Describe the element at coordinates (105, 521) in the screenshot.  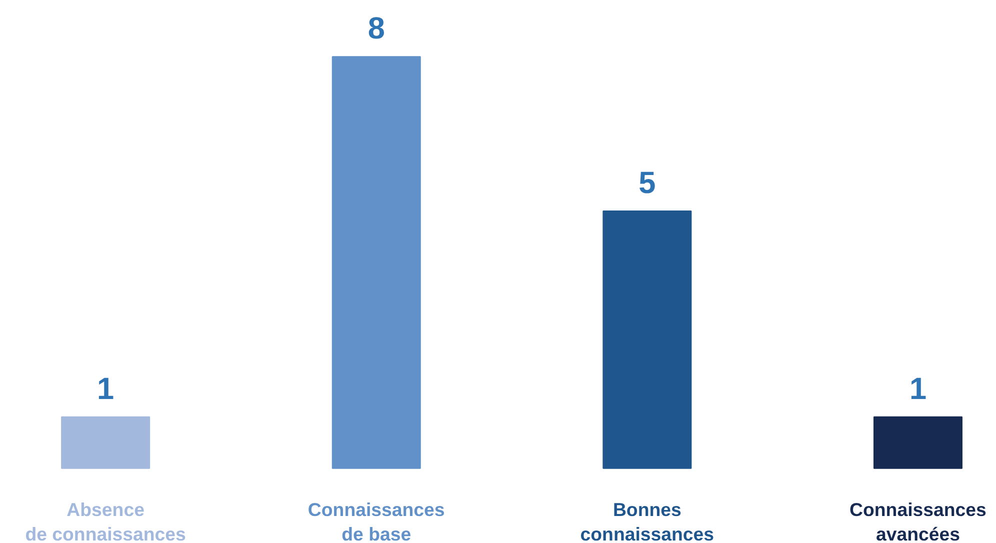
I see `x-tick-label: Absence de connaissances` at that location.